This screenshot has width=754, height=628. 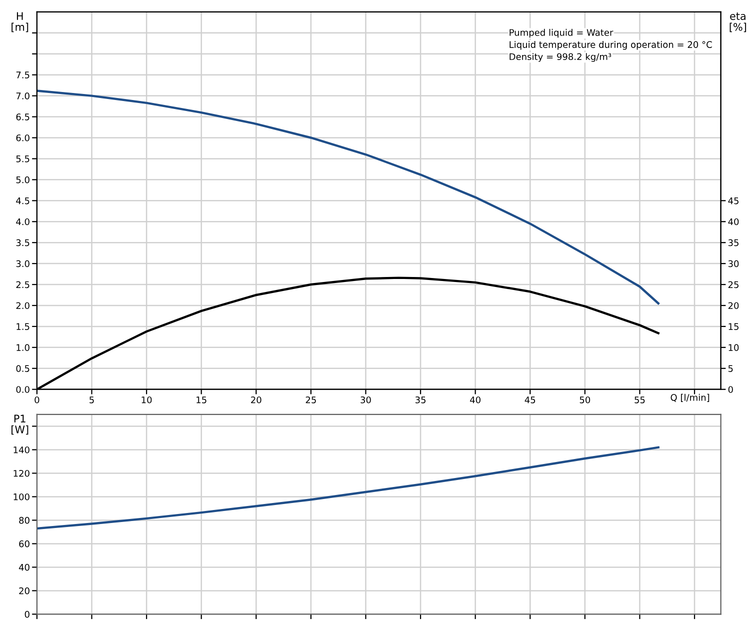 I want to click on x-tick-label: 0, so click(x=37, y=400).